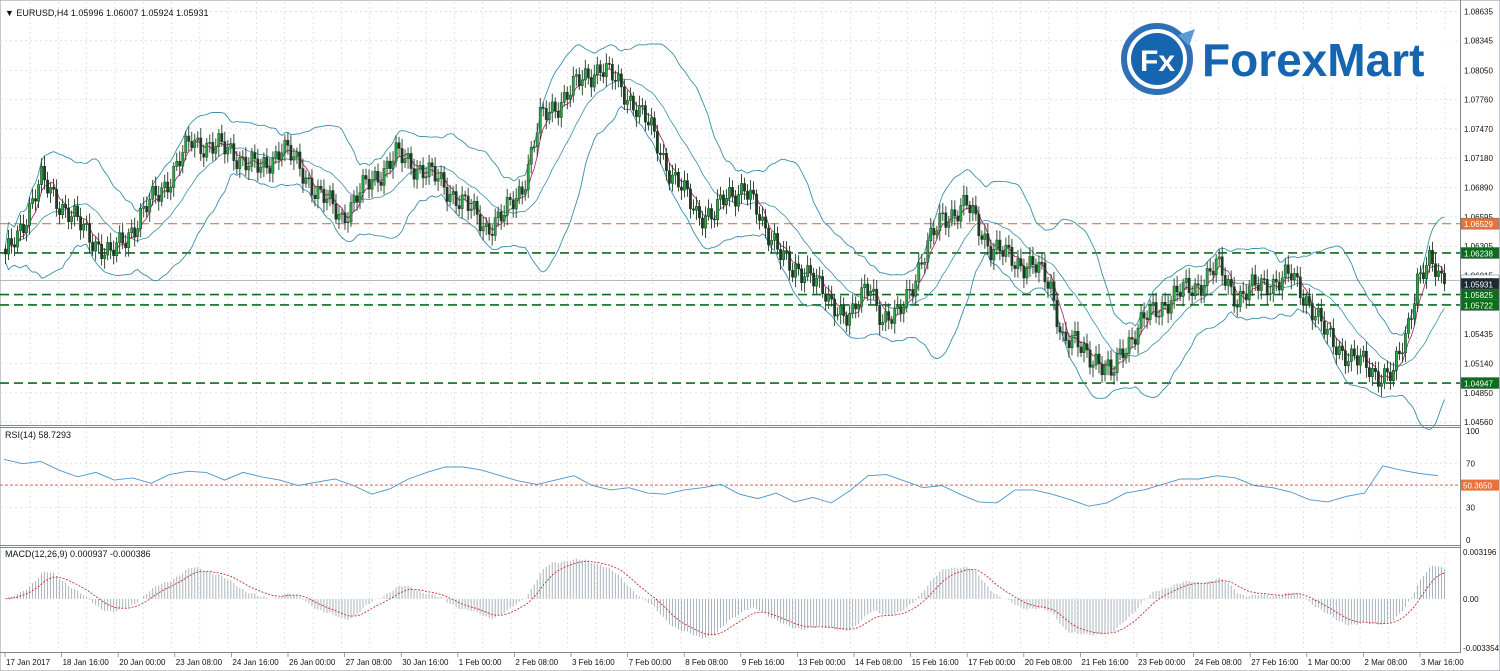 This screenshot has height=671, width=1500. Describe the element at coordinates (1219, 662) in the screenshot. I see `time-axis-label: 24 Feb 08:00` at that location.